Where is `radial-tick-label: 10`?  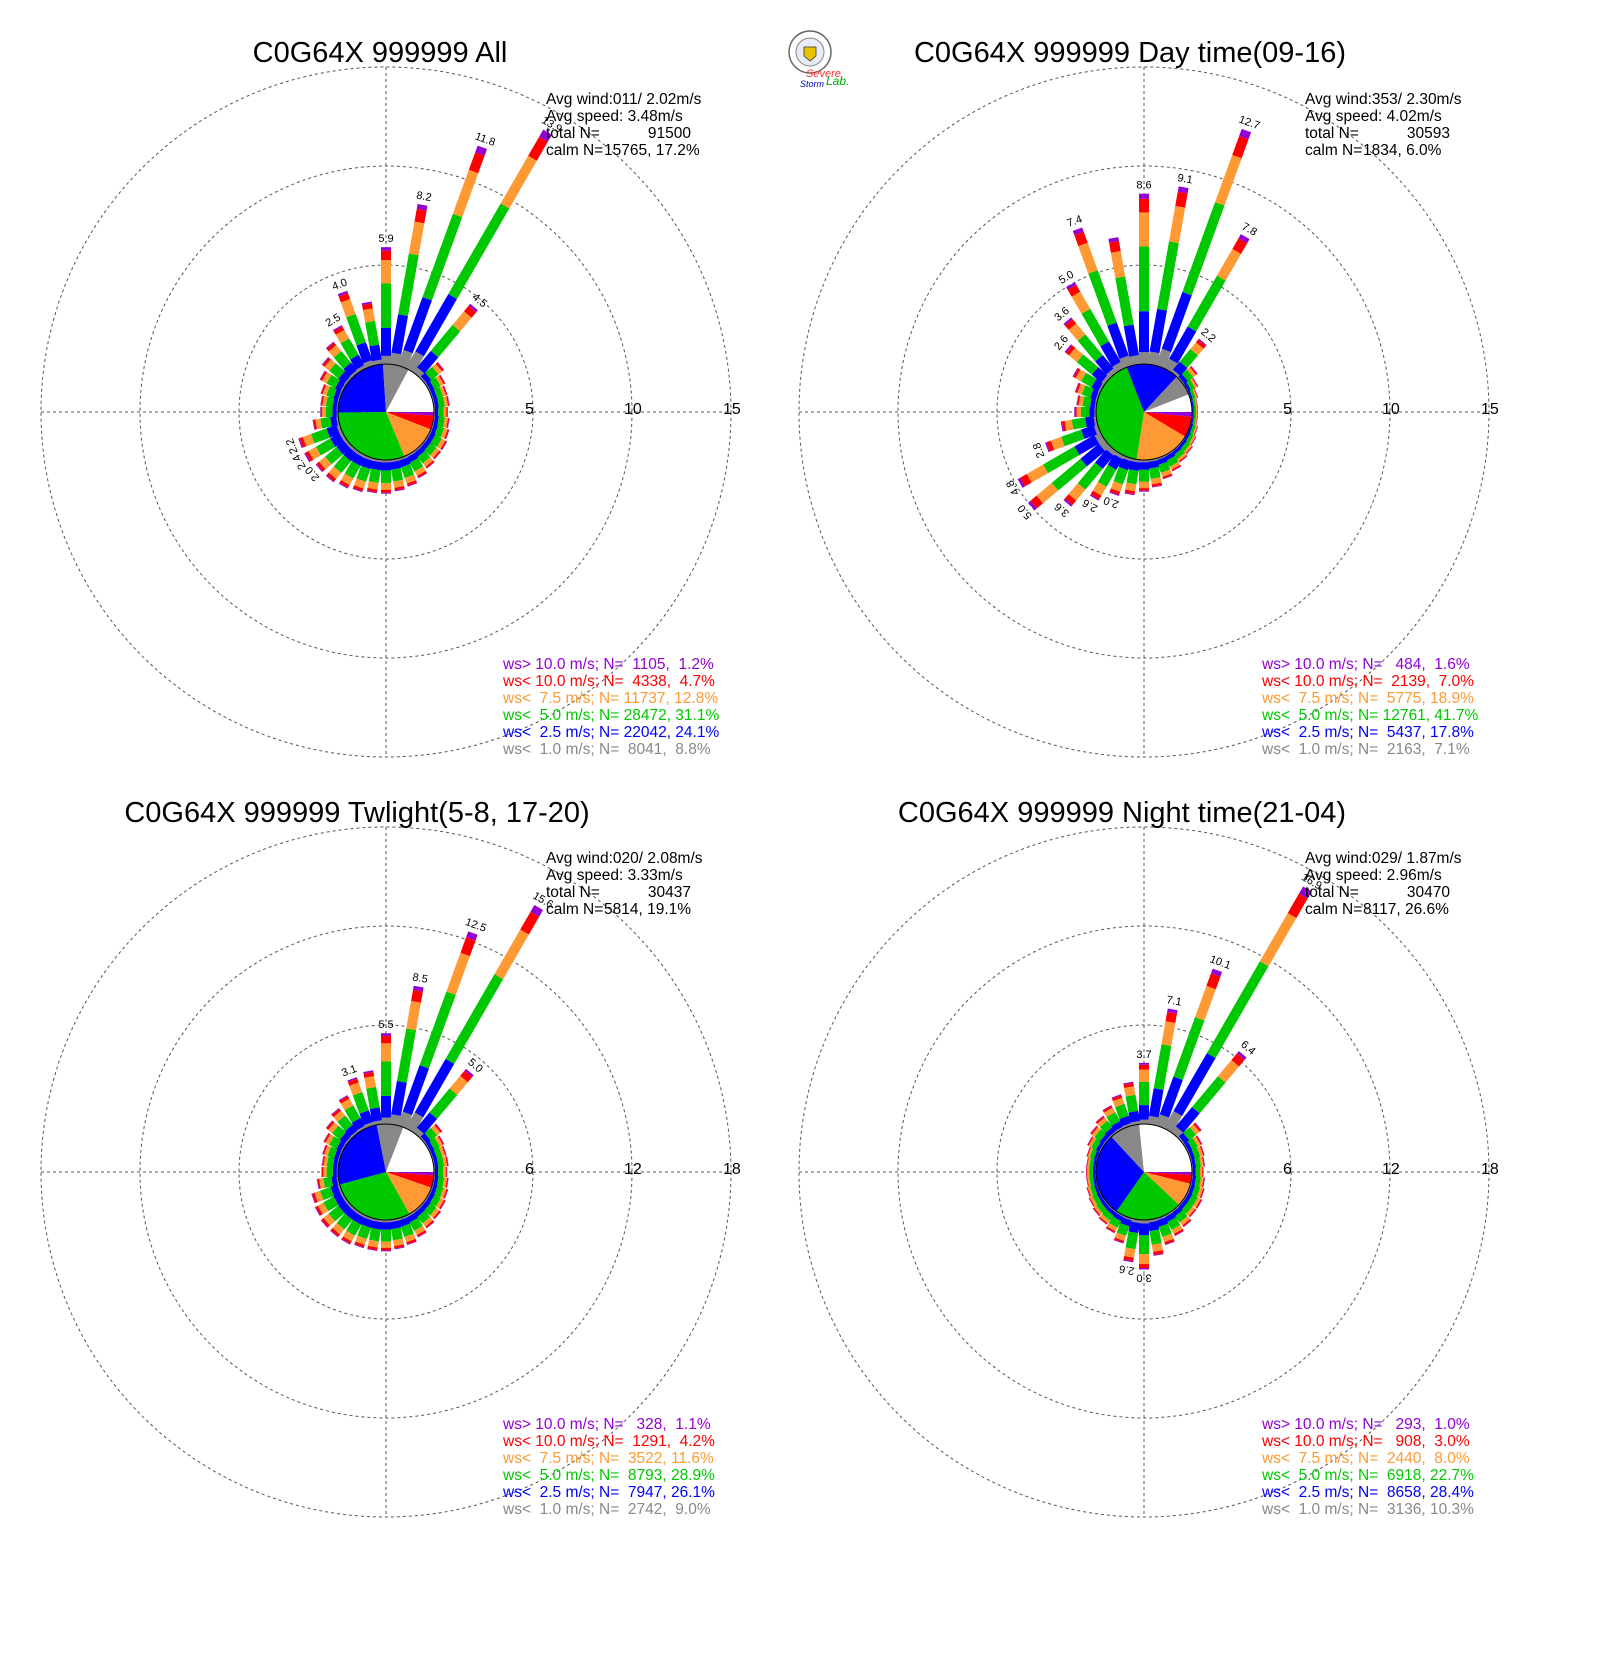 radial-tick-label: 10 is located at coordinates (633, 409).